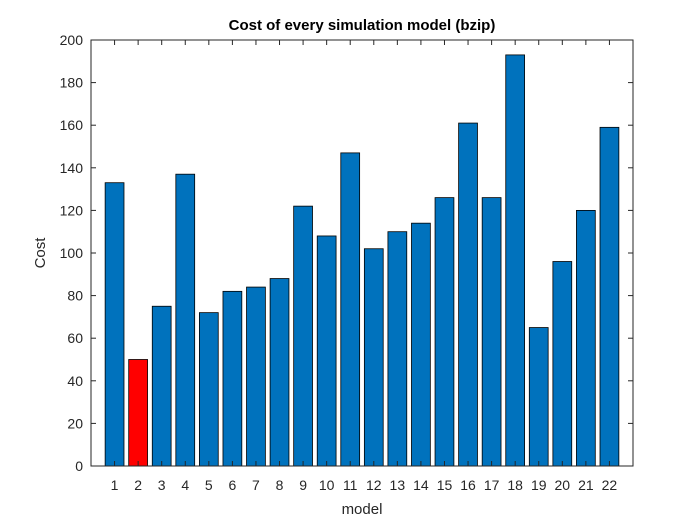  What do you see at coordinates (232, 485) in the screenshot?
I see `x-tick-label: 6` at bounding box center [232, 485].